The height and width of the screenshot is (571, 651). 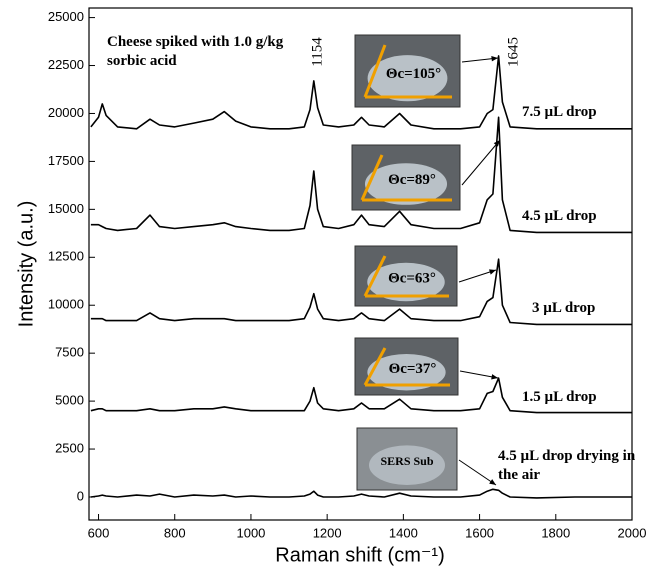 What do you see at coordinates (175, 532) in the screenshot?
I see `x-tick-label: 800` at bounding box center [175, 532].